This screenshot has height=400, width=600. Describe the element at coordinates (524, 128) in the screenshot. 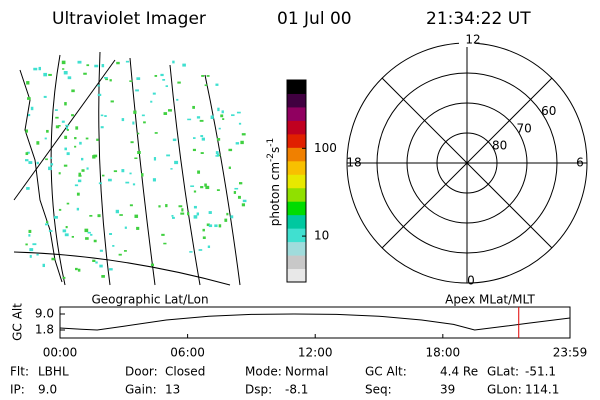

I see `lat-label: 70` at that location.